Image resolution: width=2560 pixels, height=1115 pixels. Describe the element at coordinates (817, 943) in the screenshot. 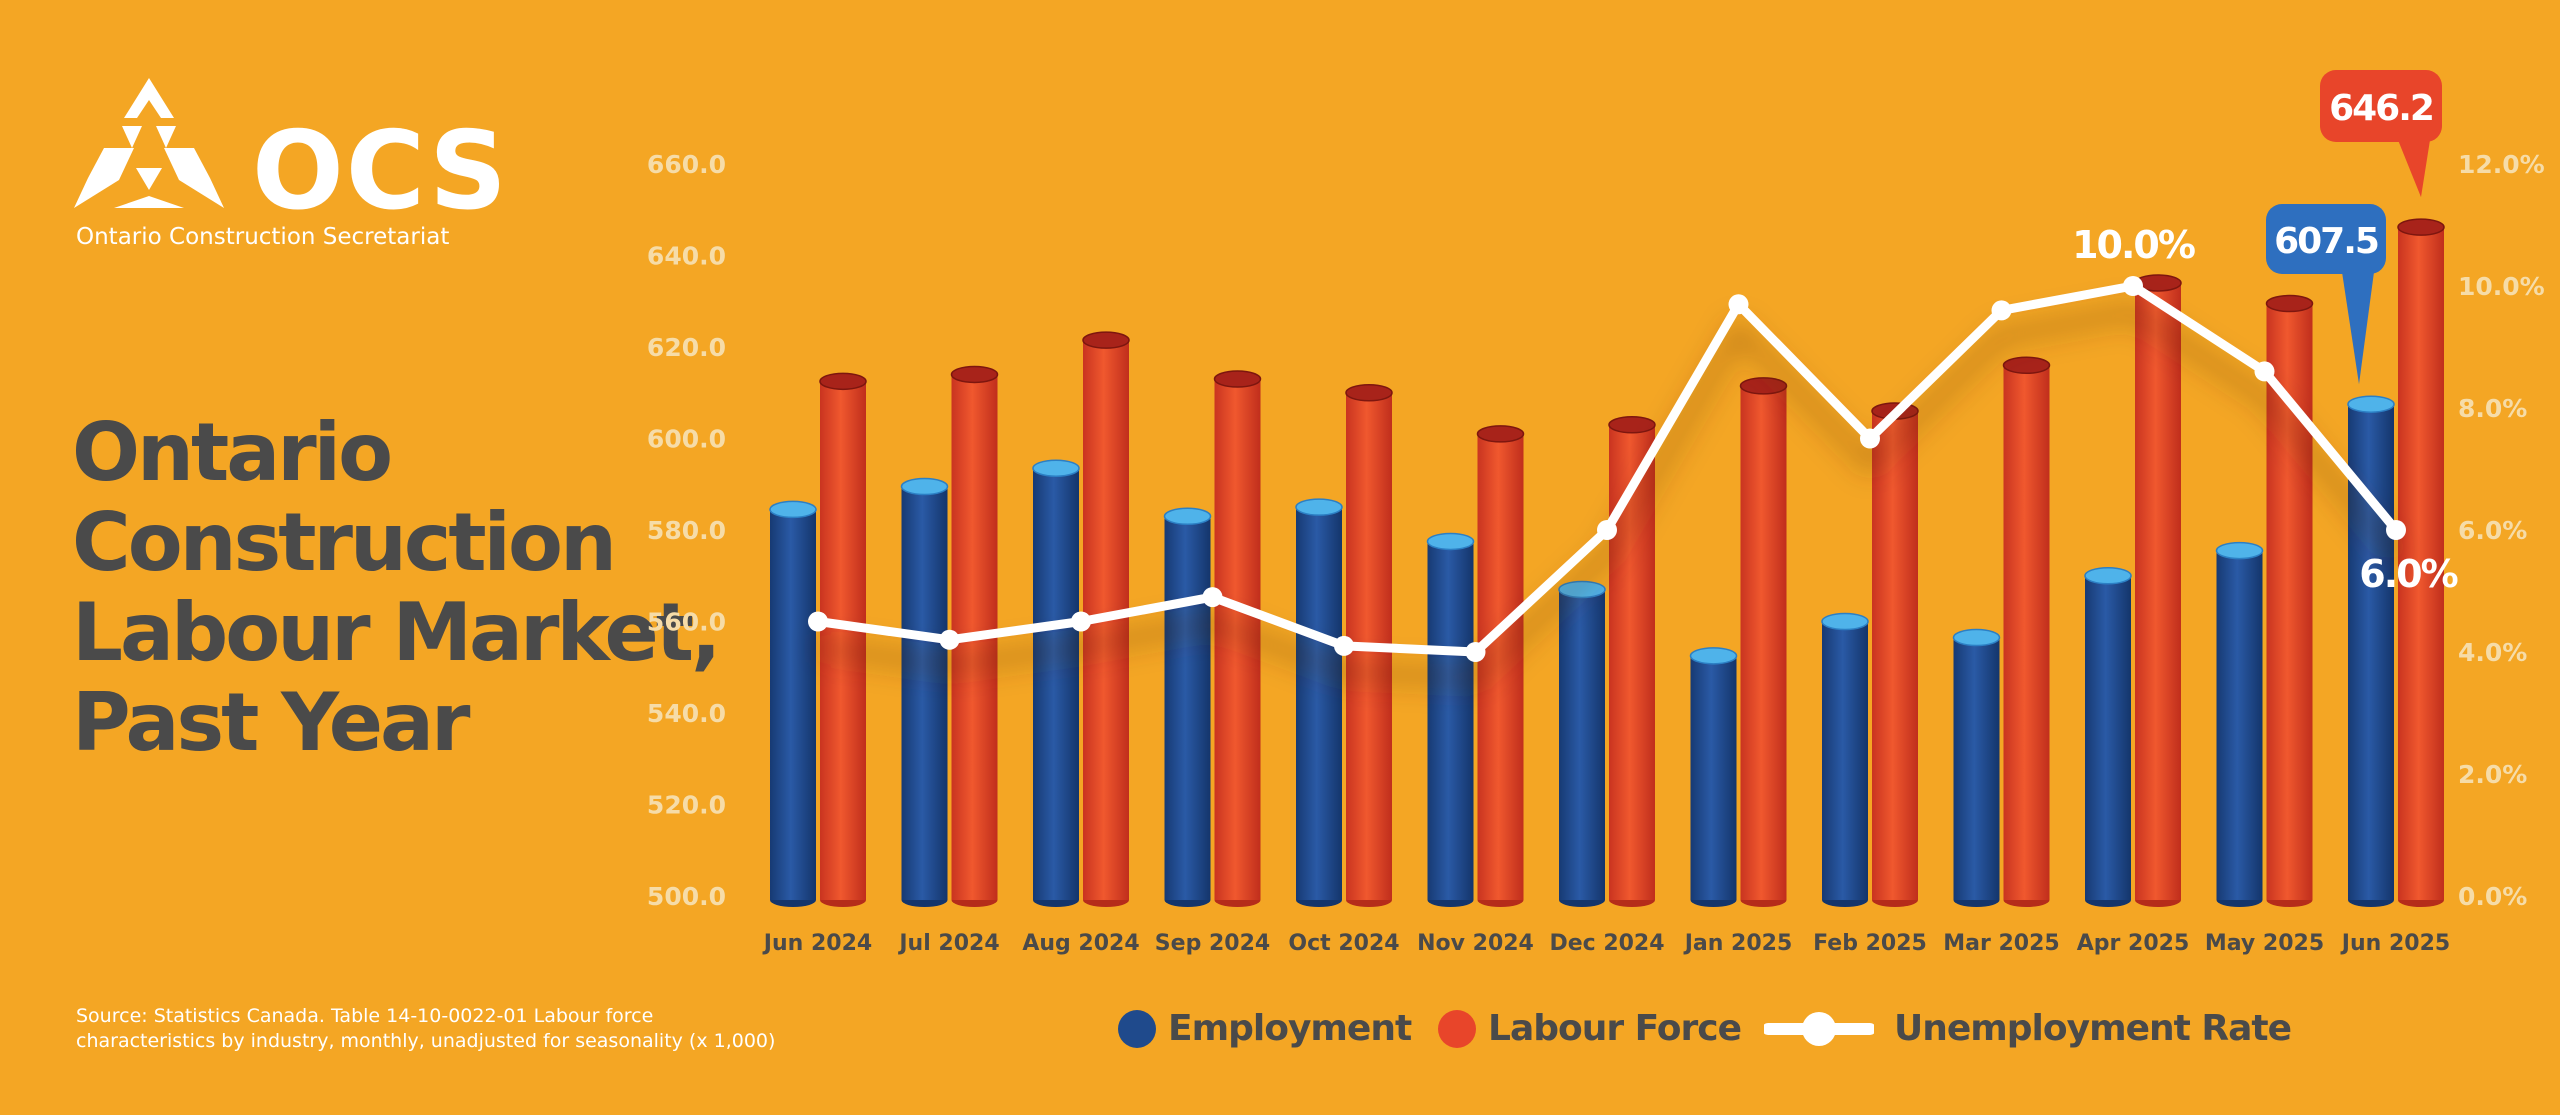

I see `x-tick-label: Jun 2024` at that location.